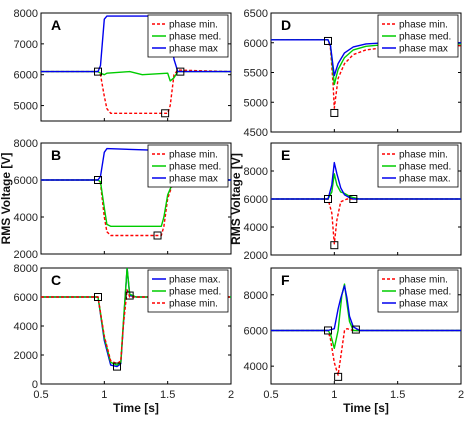 This screenshot has height=444, width=474. Describe the element at coordinates (35, 385) in the screenshot. I see `y-tick-label: 0` at that location.